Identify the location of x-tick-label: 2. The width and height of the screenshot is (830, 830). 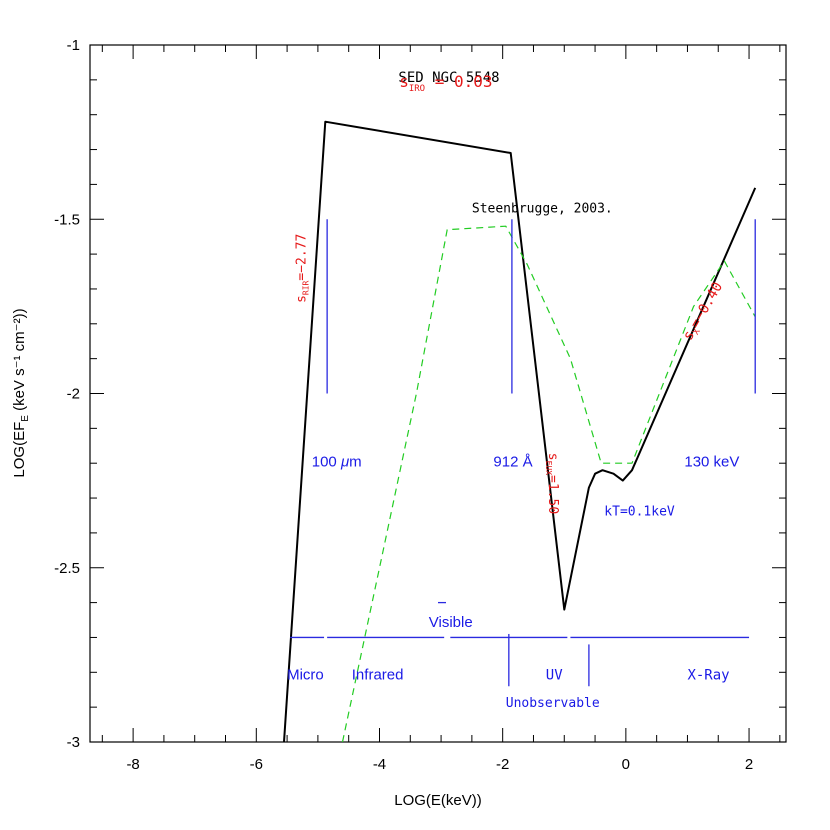
(749, 764).